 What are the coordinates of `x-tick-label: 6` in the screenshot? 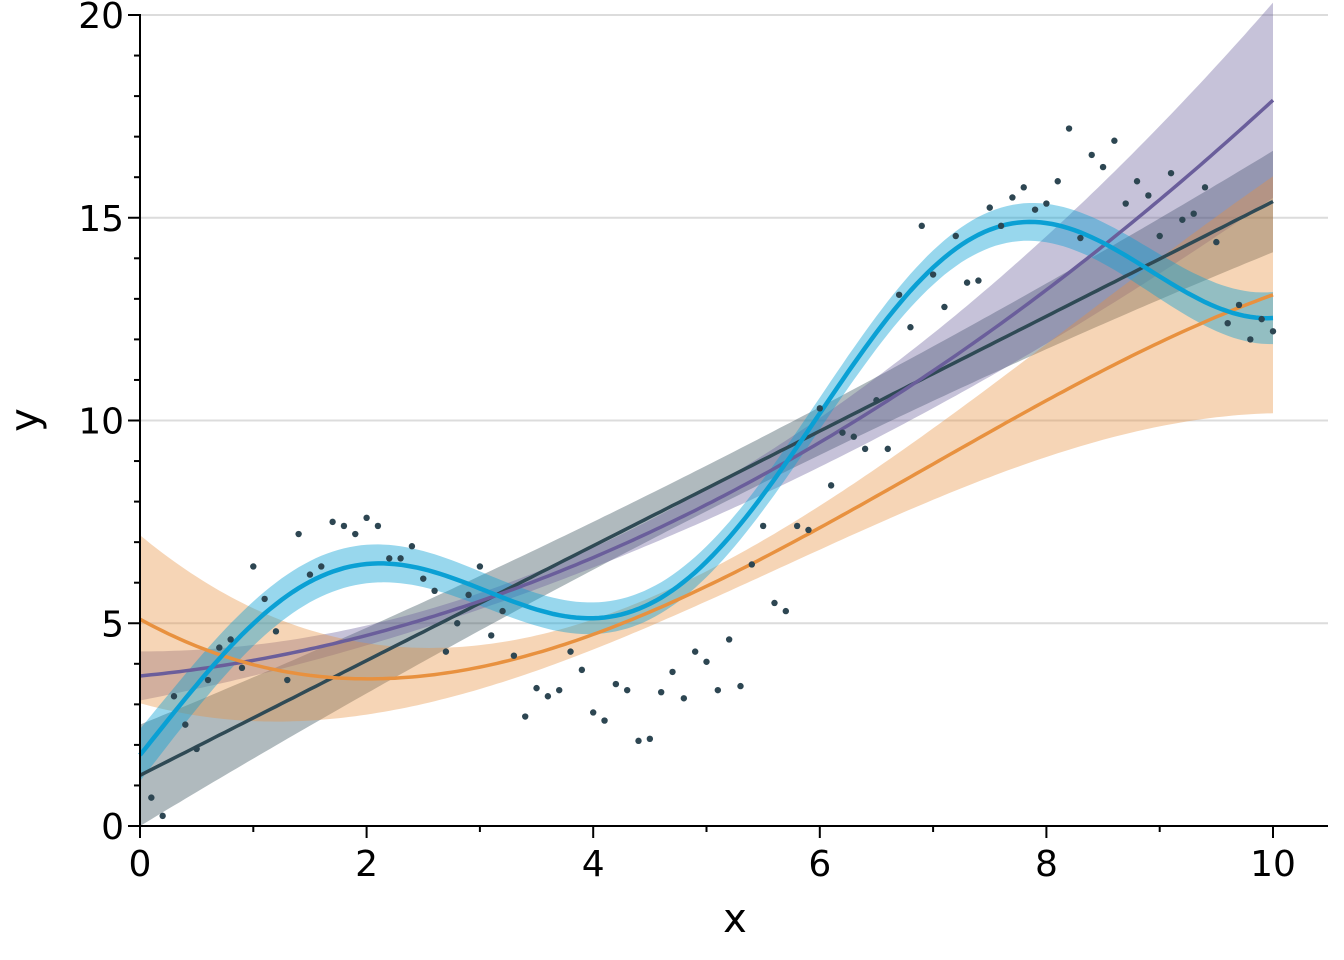 It's located at (819, 864).